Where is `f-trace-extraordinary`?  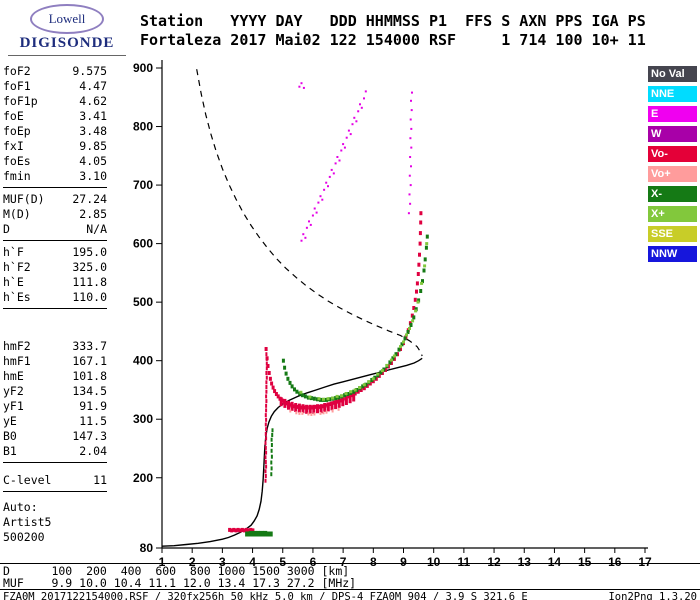 f-trace-extraordinary is located at coordinates (355, 318).